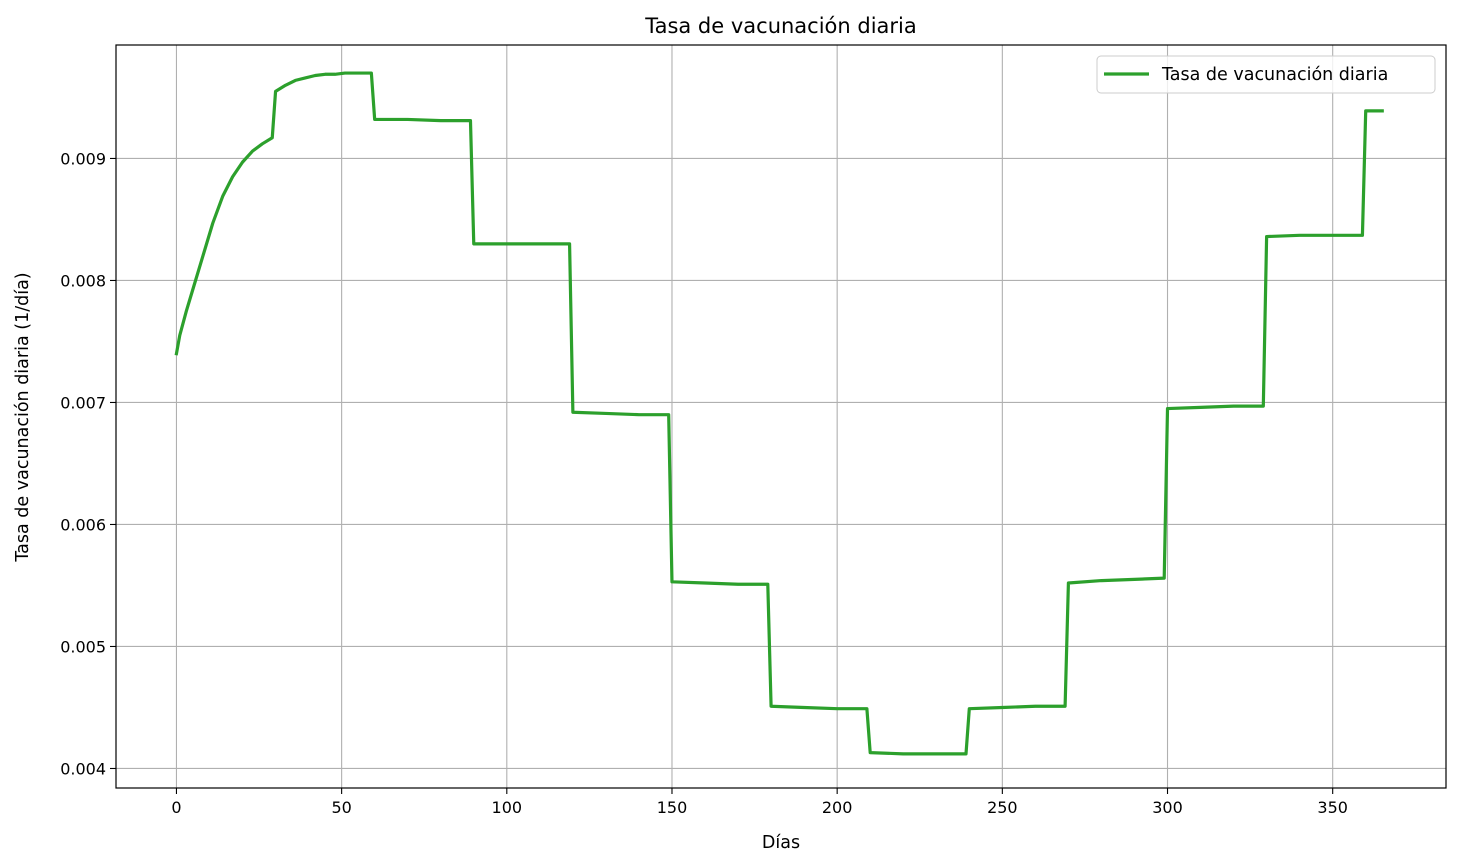  I want to click on x-tick-label: 50, so click(341, 807).